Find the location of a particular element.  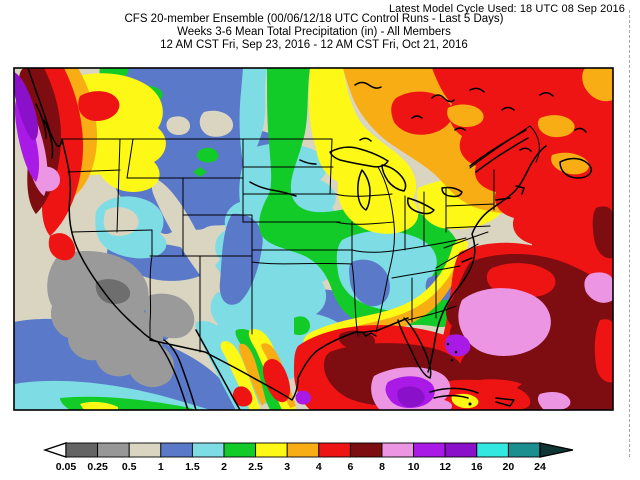

colorbar-tick-label: 2.5 is located at coordinates (255, 467).